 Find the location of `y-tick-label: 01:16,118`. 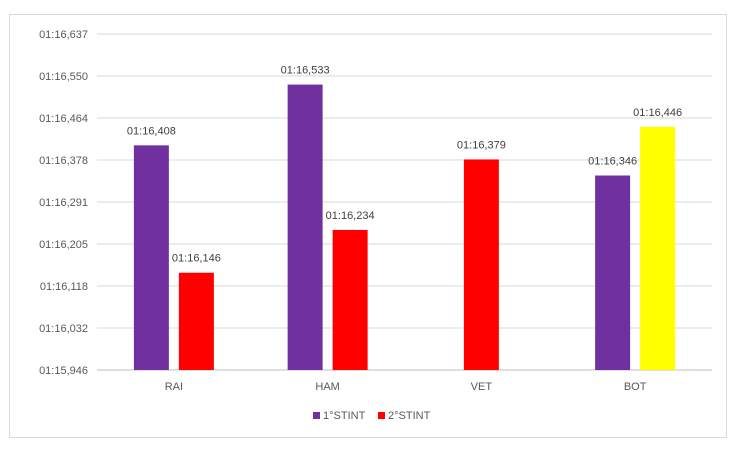

y-tick-label: 01:16,118 is located at coordinates (64, 287).